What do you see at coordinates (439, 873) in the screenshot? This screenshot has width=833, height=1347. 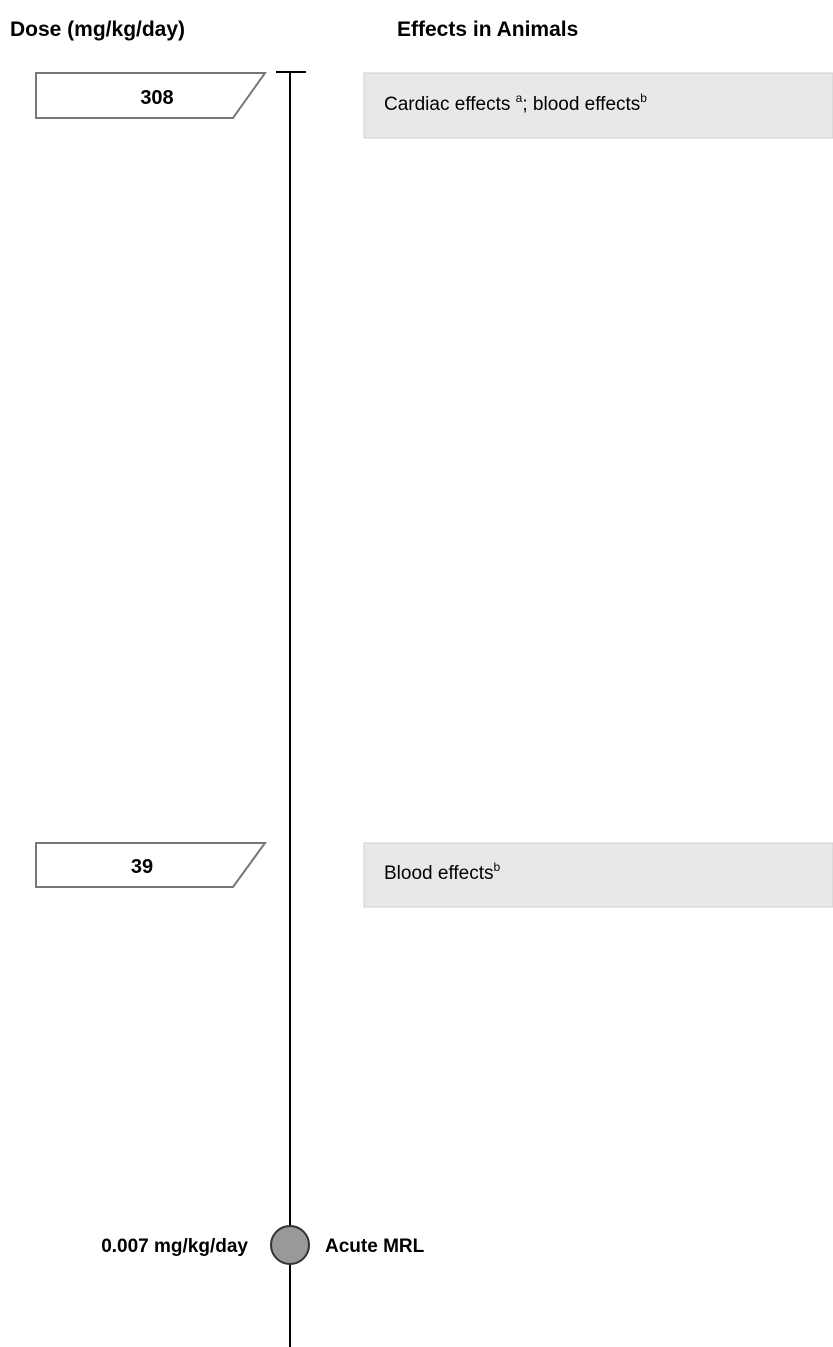 I see `effect-part: Blood effects` at bounding box center [439, 873].